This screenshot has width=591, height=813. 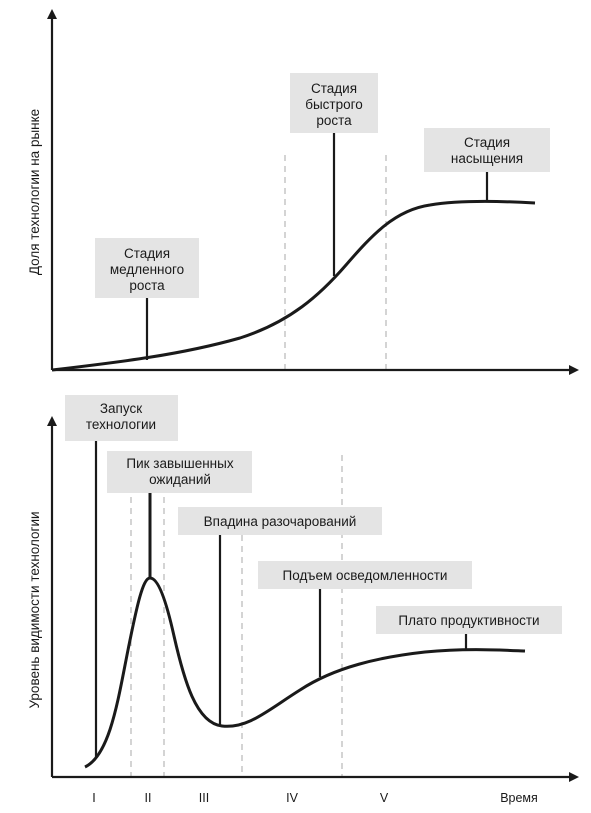 I want to click on bottom-y-axis-title: Уровень видимости технологии, so click(x=34, y=609).